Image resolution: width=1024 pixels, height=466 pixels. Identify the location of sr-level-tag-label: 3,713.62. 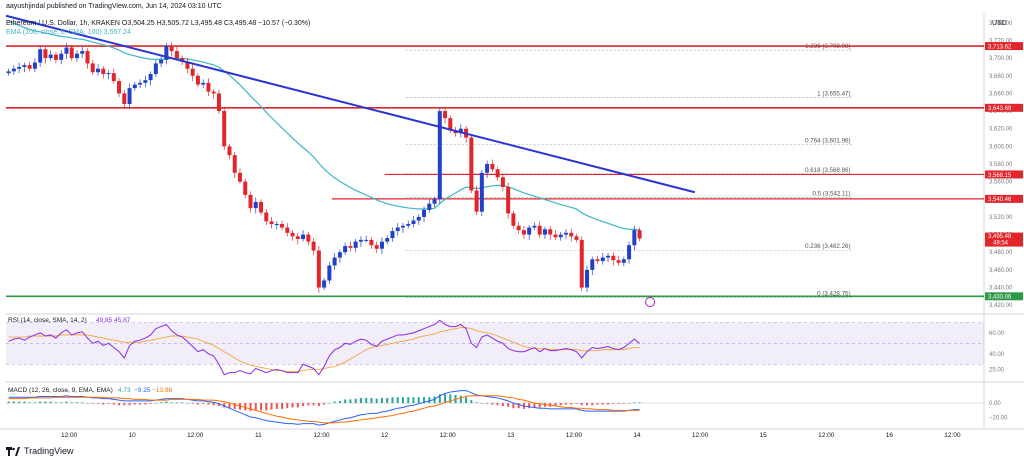
(1000, 47).